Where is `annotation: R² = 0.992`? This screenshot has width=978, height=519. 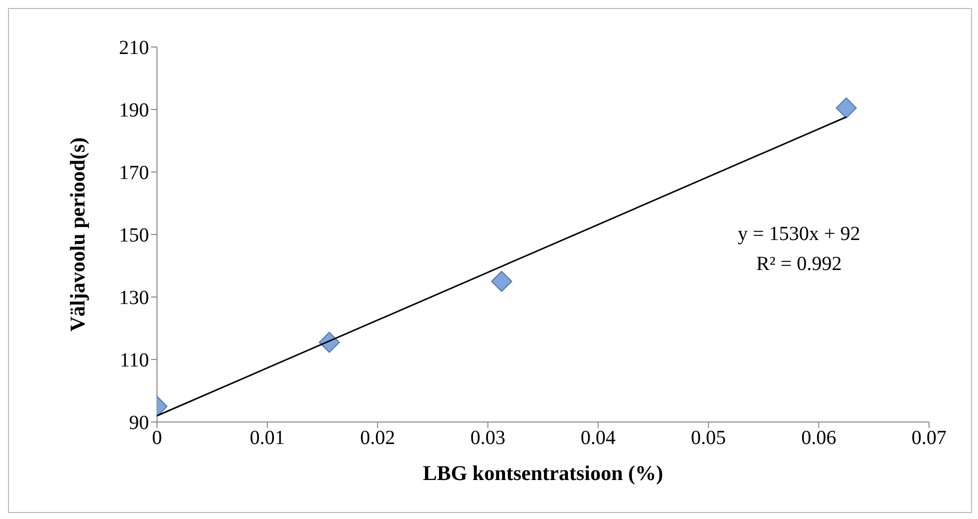
annotation: R² = 0.992 is located at coordinates (799, 264).